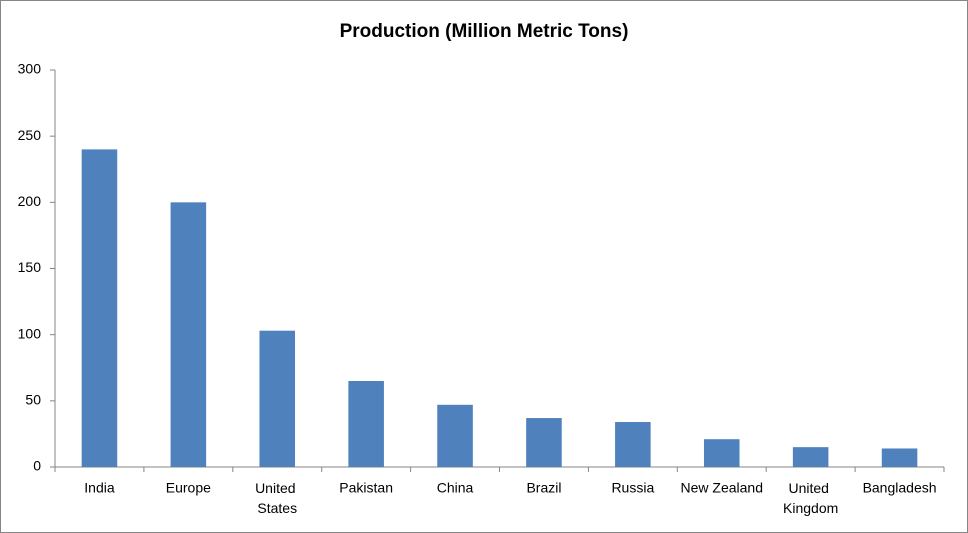 The height and width of the screenshot is (533, 968). Describe the element at coordinates (30, 267) in the screenshot. I see `y-tick-label: 150` at that location.